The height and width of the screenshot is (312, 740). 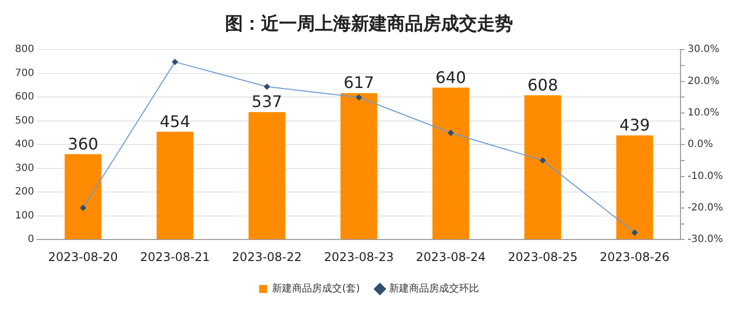 What do you see at coordinates (24, 168) in the screenshot?
I see `y-tick-label: 300` at bounding box center [24, 168].